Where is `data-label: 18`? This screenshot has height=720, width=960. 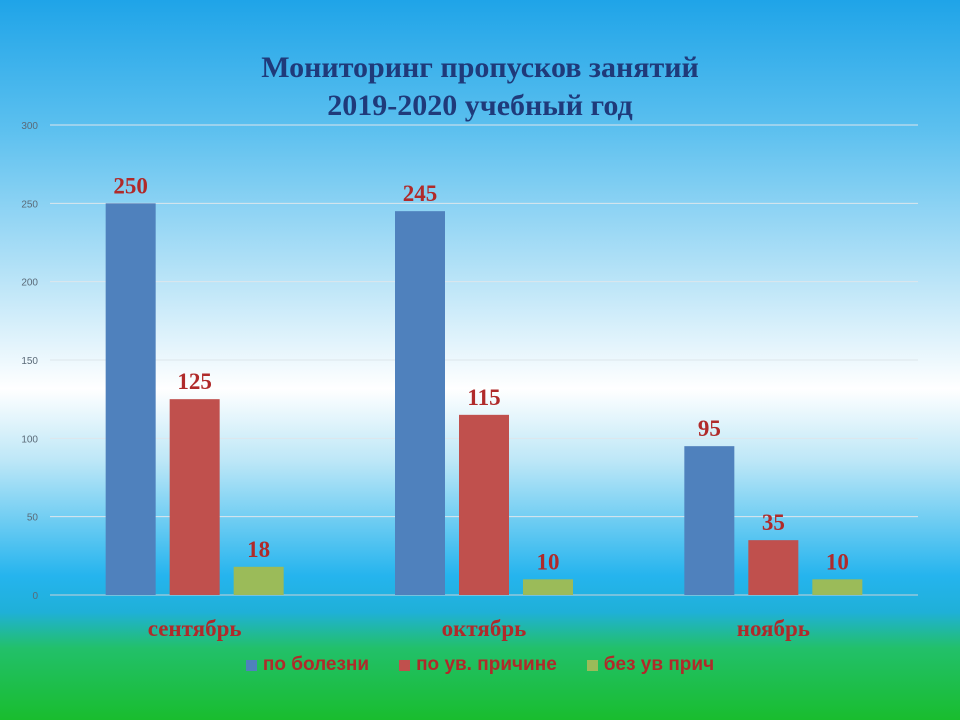 data-label: 18 is located at coordinates (258, 549).